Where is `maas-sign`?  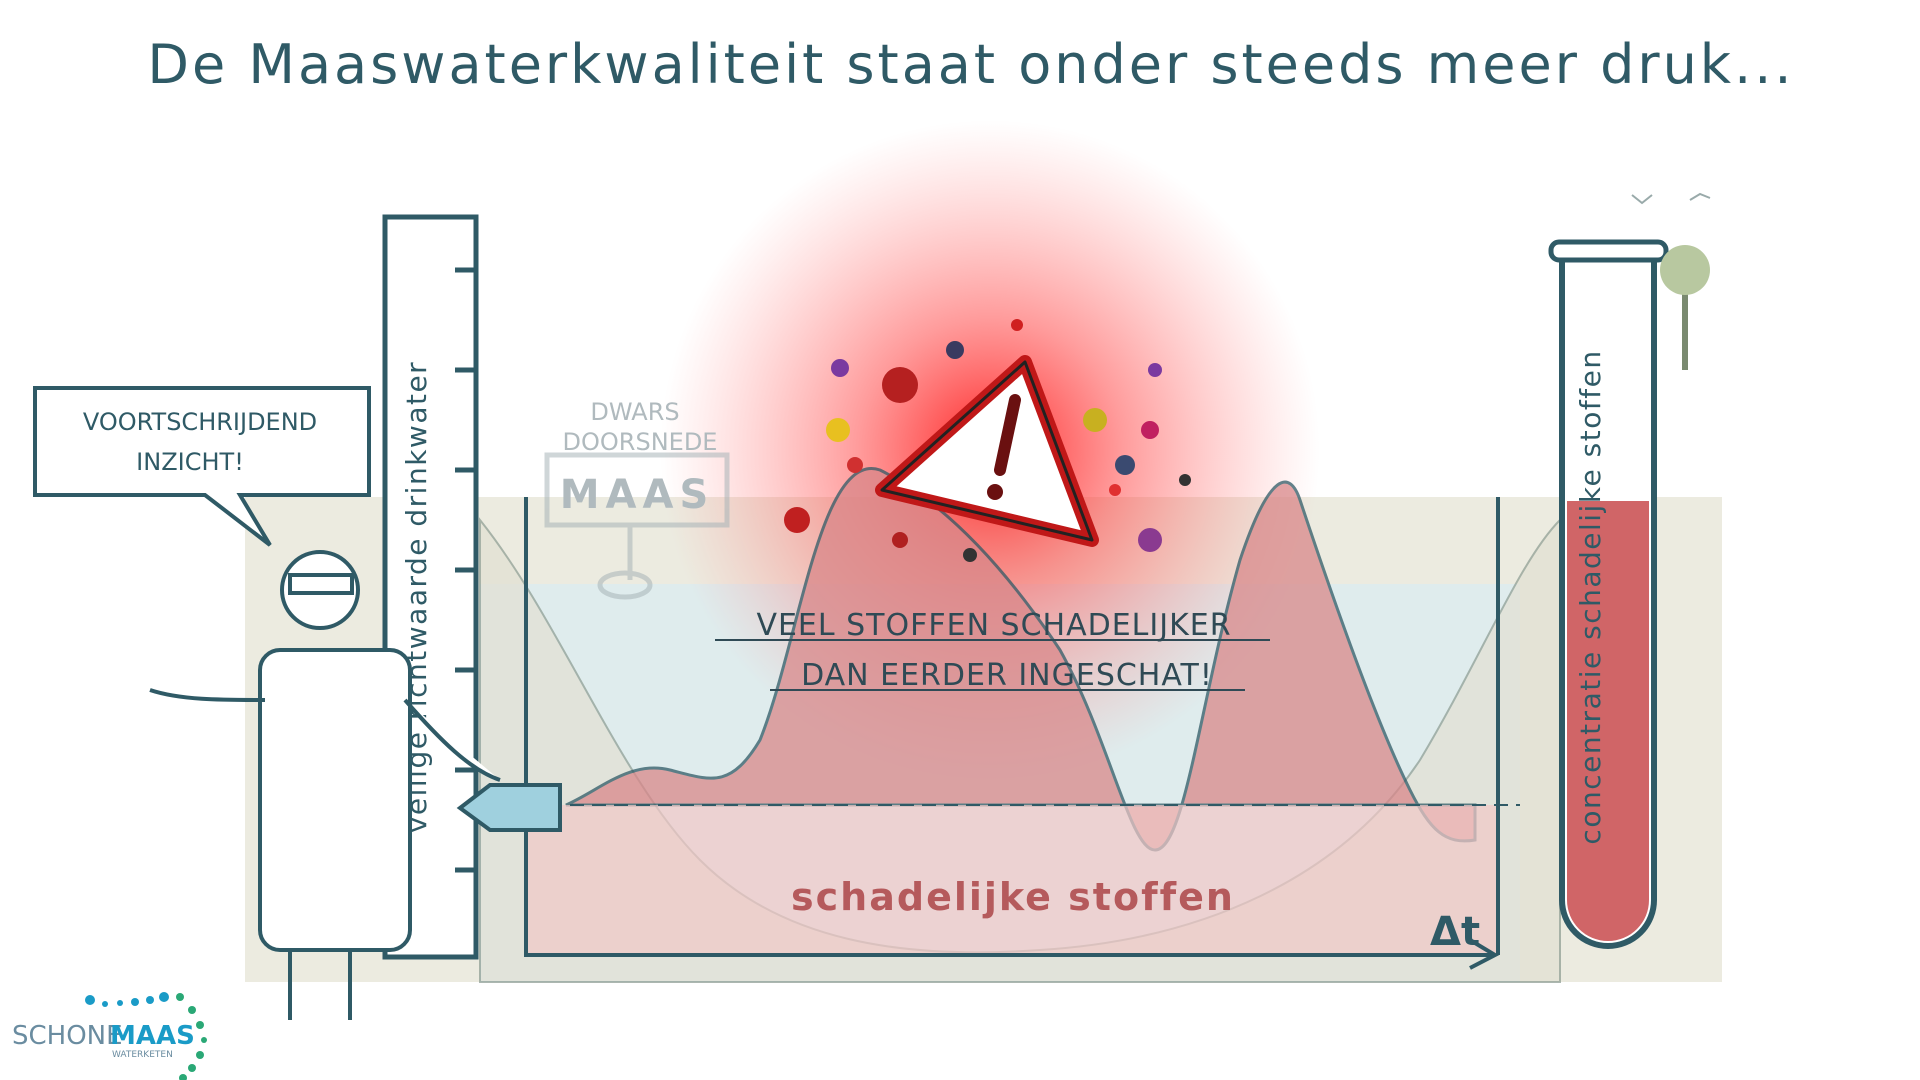
maas-sign is located at coordinates (637, 526).